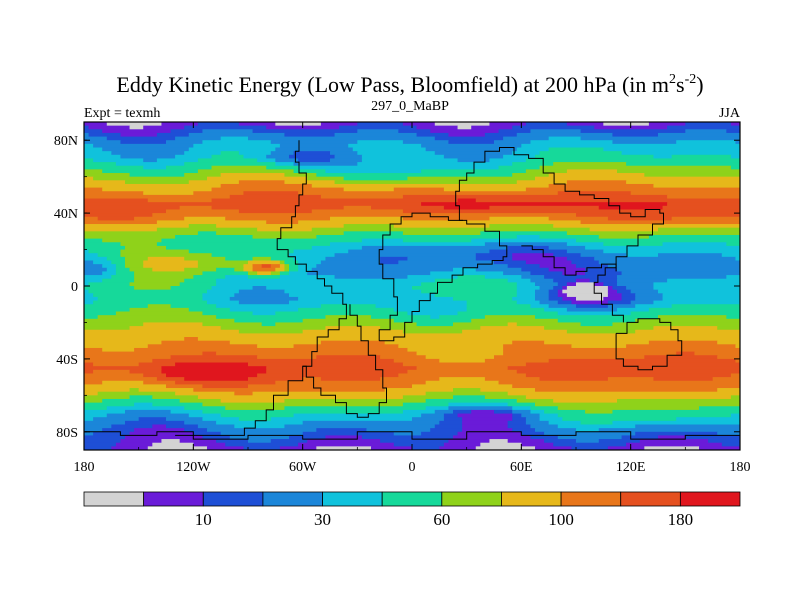  What do you see at coordinates (412, 510) in the screenshot?
I see `colorbar: 10 30 60 100 180` at bounding box center [412, 510].